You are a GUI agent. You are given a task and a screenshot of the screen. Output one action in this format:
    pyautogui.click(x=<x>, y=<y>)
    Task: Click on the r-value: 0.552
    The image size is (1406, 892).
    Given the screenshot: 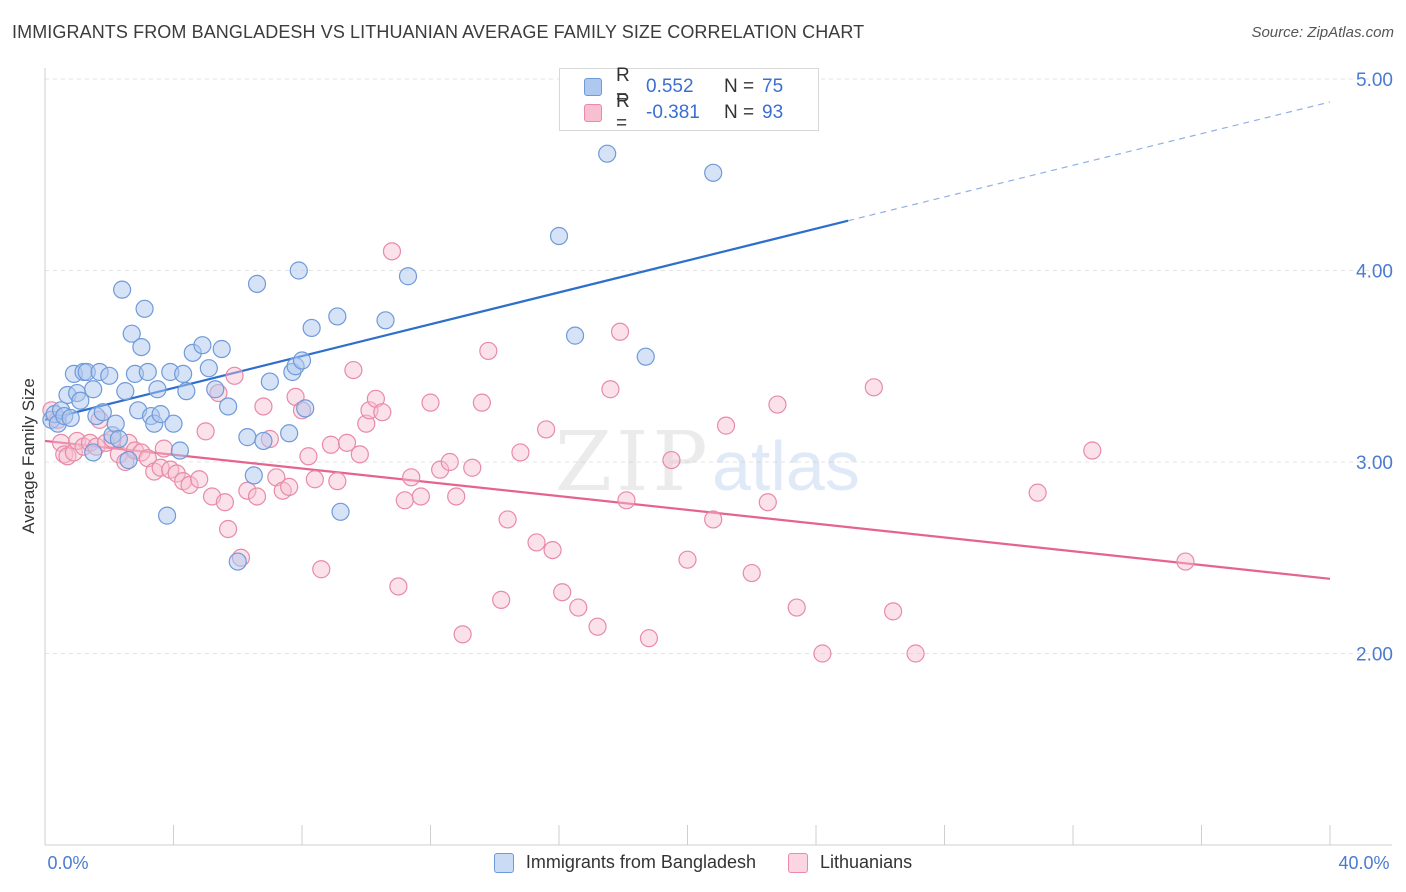 What is the action you would take?
    pyautogui.click(x=670, y=86)
    